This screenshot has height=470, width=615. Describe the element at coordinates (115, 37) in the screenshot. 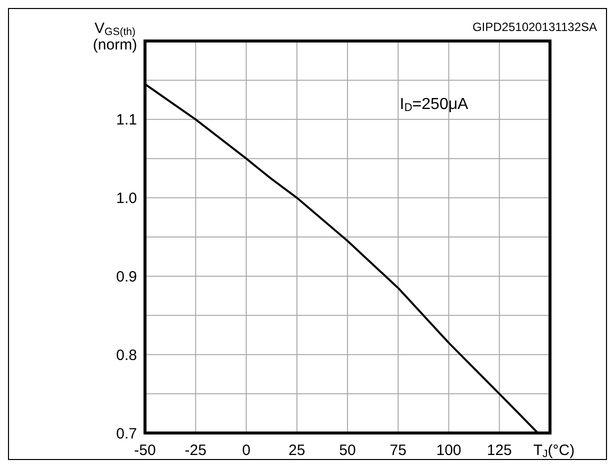

I see `y-axis-title: V$_{GS(th)}$ (norm)` at that location.